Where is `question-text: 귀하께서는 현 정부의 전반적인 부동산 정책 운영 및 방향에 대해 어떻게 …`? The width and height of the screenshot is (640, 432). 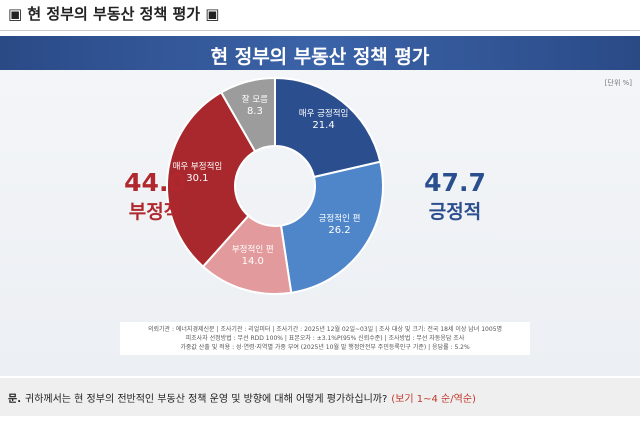
question-text: 귀하께서는 현 정부의 전반적인 부동산 정책 운영 및 방향에 대해 어떻게 … is located at coordinates (206, 399).